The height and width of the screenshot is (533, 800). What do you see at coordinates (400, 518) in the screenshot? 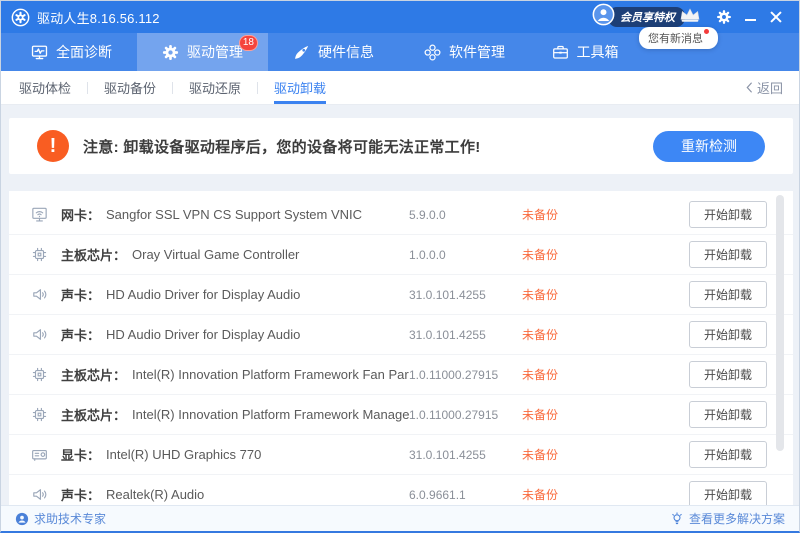
I see `footer-bar: 求助技术专家 查看更多解决方案` at bounding box center [400, 518].